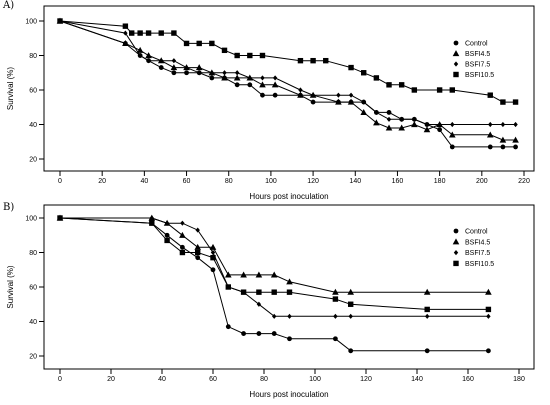 Image resolution: width=550 pixels, height=405 pixels. I want to click on y-tick-label: 20, so click(33, 357).